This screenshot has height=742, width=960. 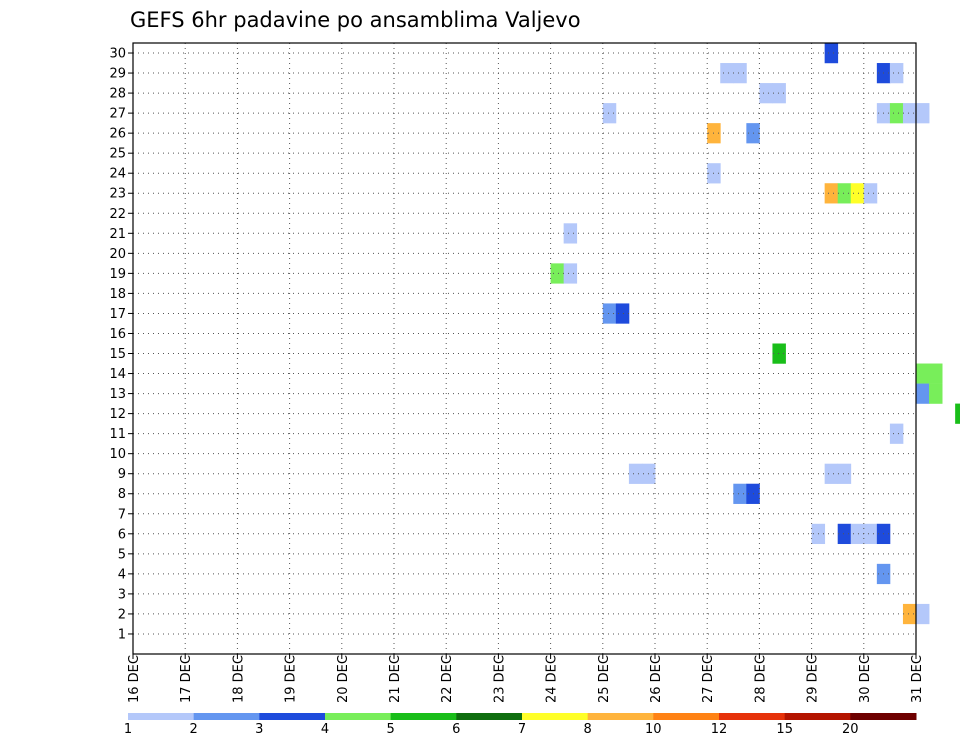 I want to click on x-tick-label: 24 DEC, so click(x=552, y=679).